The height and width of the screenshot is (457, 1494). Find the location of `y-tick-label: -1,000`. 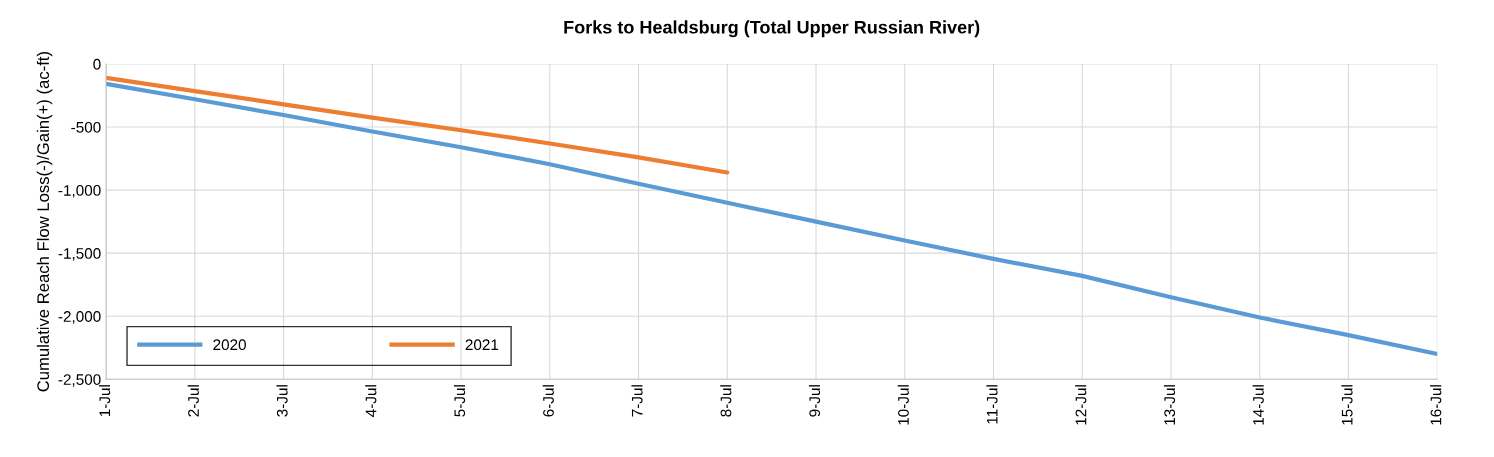

y-tick-label: -1,000 is located at coordinates (79, 191).